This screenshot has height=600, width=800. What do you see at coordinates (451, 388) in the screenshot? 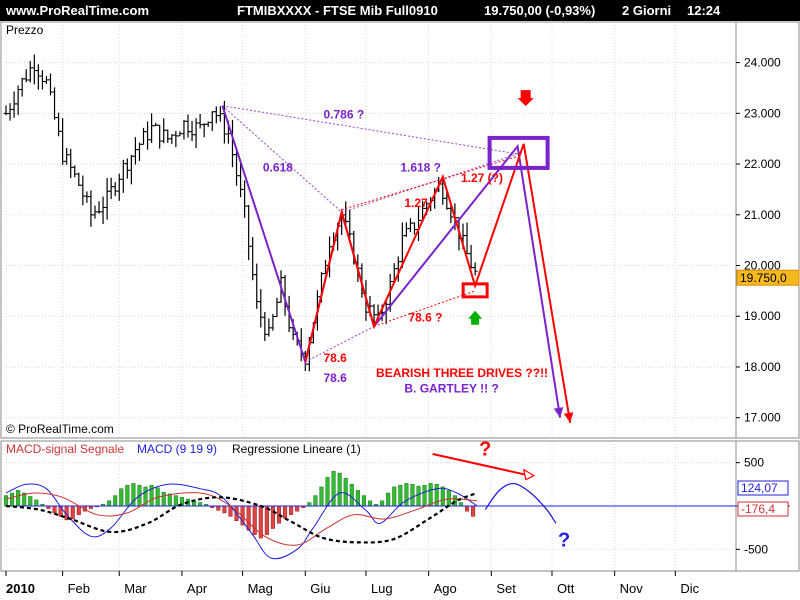
I see `pattern-annotation: B. GARTLEY !! ?` at bounding box center [451, 388].